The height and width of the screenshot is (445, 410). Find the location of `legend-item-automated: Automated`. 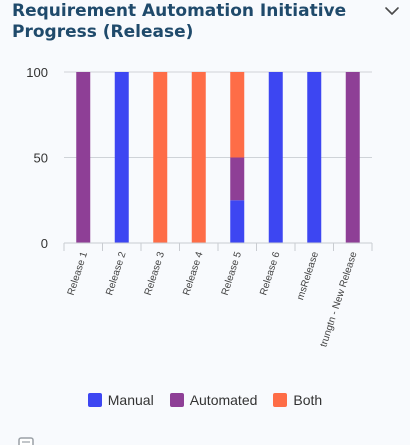

legend-item-automated: Automated is located at coordinates (213, 400).